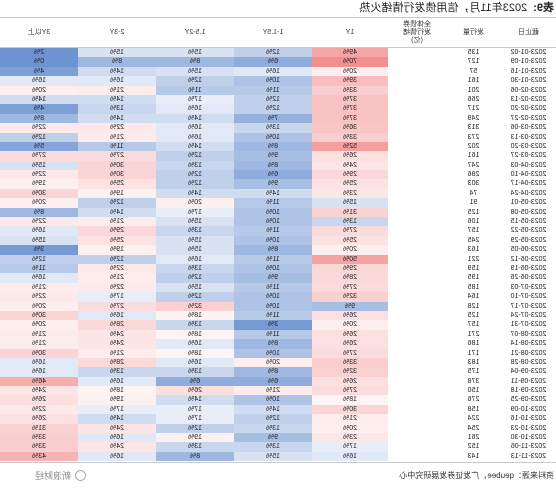 Image resolution: width=556 pixels, height=500 pixels. Describe the element at coordinates (528, 81) in the screenshot. I see `cell-date: 2023-01-30` at that location.